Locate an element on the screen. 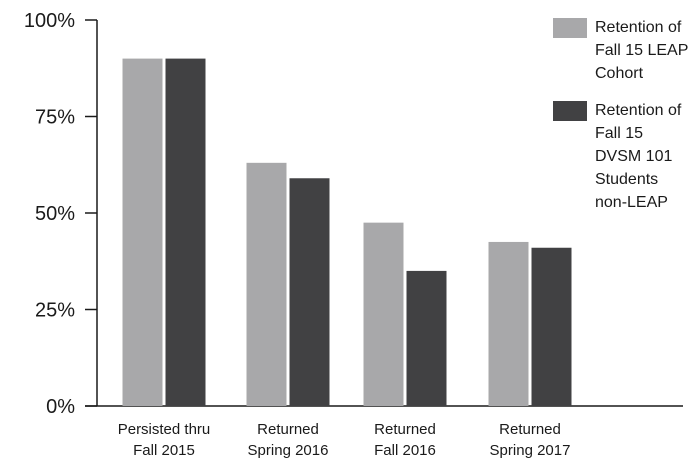 The height and width of the screenshot is (464, 696). x-tick-label-line: Fall 2015 is located at coordinates (164, 450).